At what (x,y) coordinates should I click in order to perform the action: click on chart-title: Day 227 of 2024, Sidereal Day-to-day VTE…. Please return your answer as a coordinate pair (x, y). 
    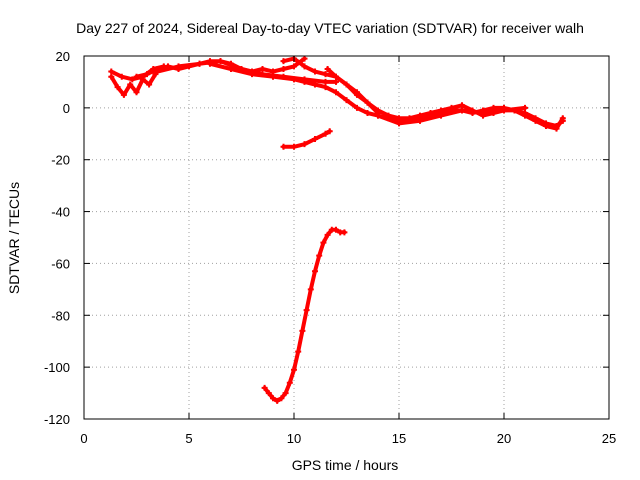
    Looking at the image, I should click on (330, 28).